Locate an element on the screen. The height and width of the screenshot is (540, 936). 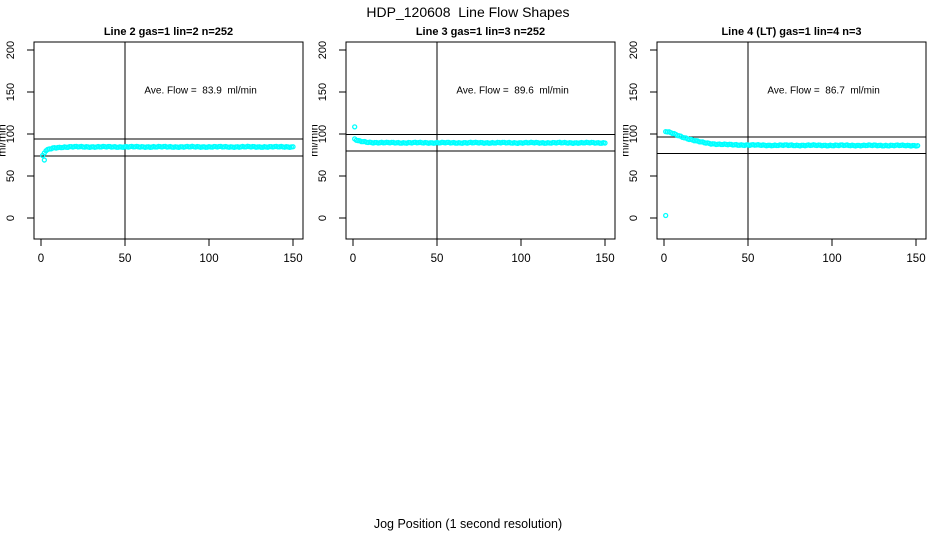
chart-title: HDP_120608 Line Flow Shapes is located at coordinates (468, 12).